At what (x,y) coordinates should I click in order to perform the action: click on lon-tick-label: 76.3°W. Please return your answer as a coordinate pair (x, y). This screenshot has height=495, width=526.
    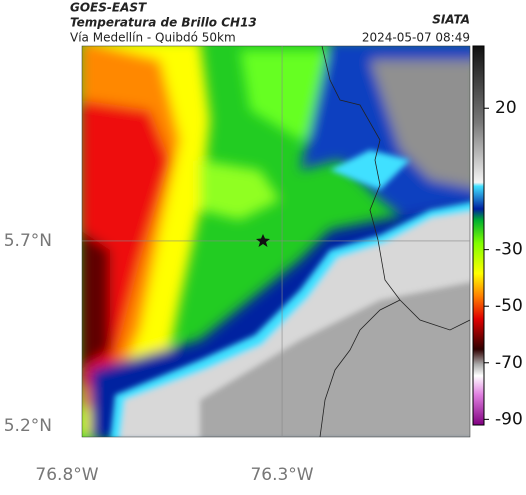
    Looking at the image, I should click on (281, 475).